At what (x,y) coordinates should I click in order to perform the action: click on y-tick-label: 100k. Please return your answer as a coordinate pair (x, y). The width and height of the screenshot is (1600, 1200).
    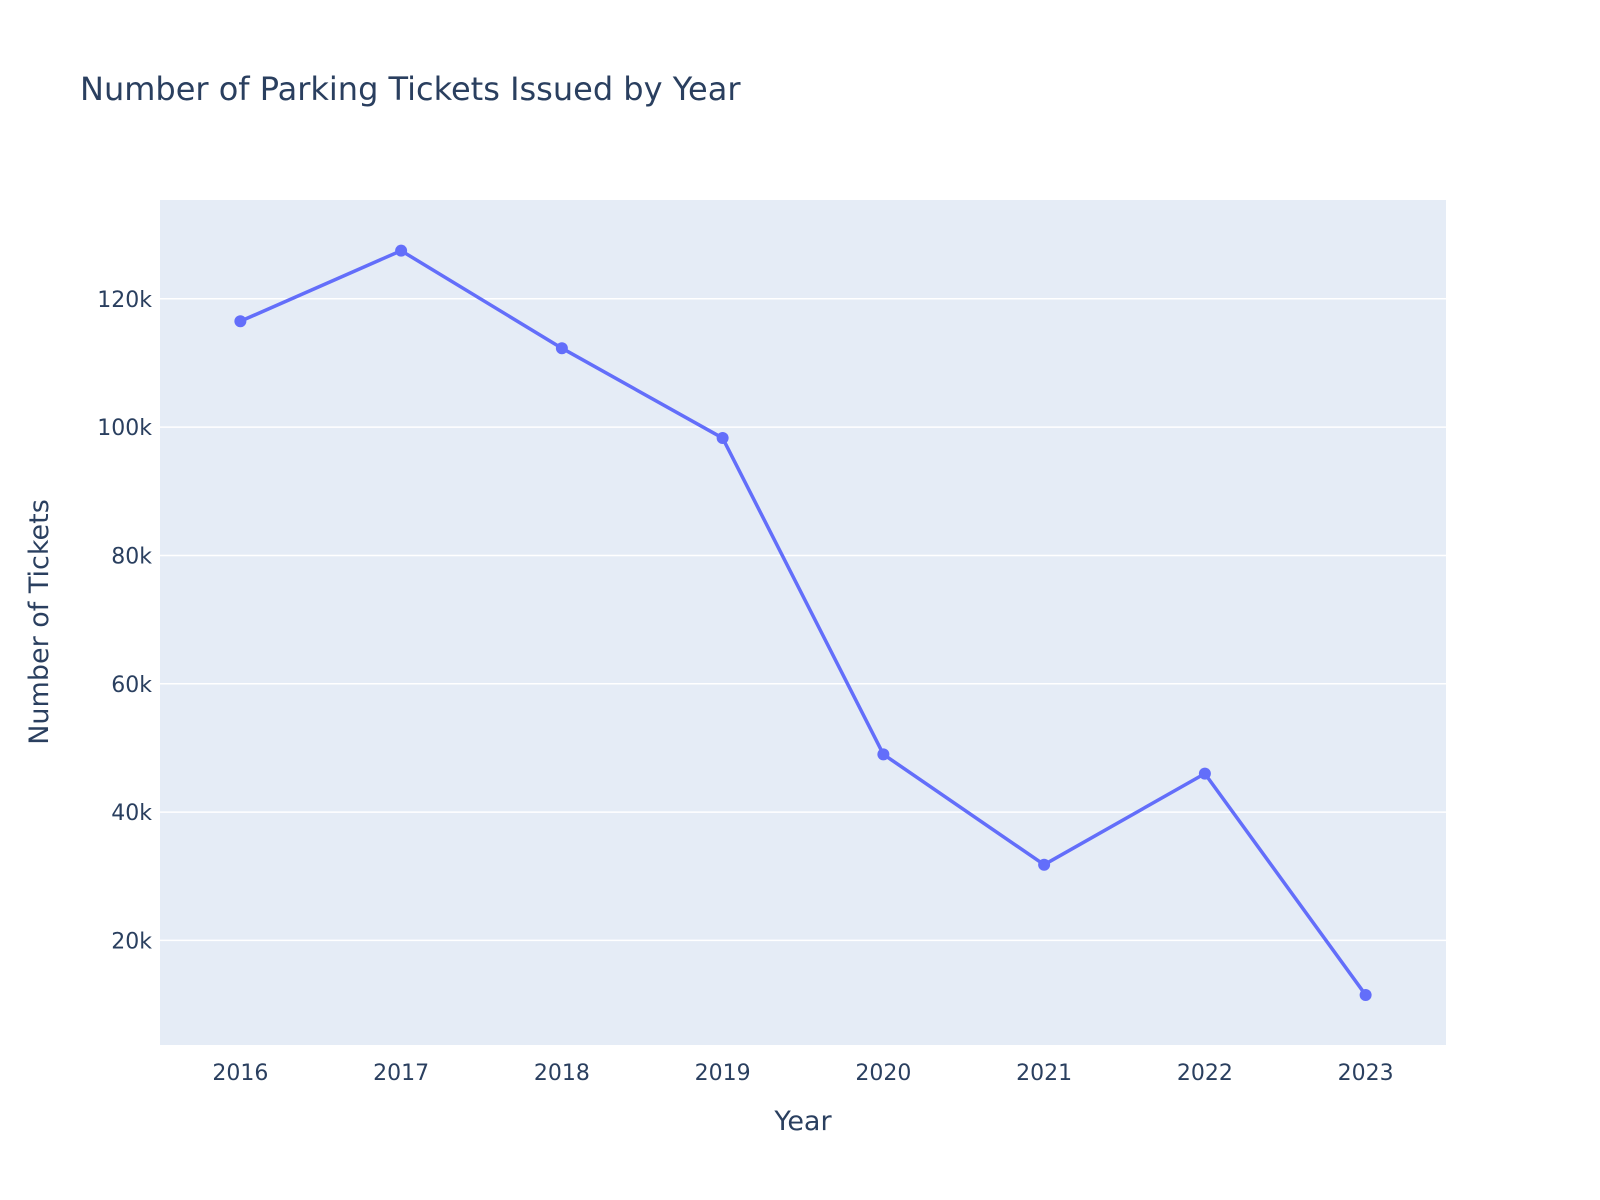
    Looking at the image, I should click on (124, 428).